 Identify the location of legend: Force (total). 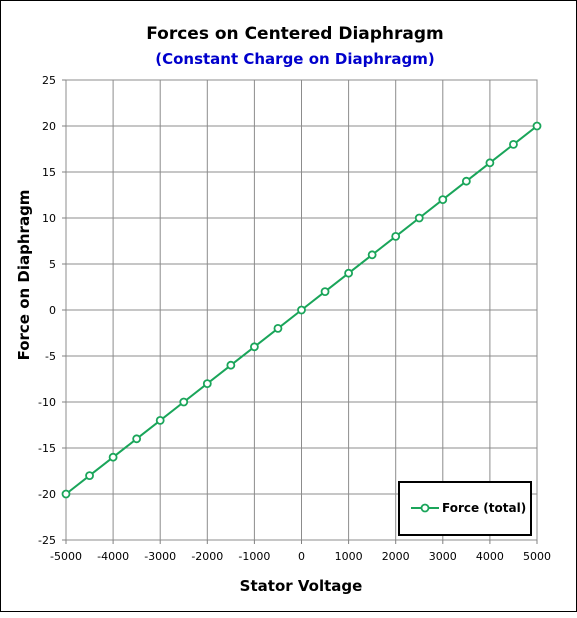
(465, 508).